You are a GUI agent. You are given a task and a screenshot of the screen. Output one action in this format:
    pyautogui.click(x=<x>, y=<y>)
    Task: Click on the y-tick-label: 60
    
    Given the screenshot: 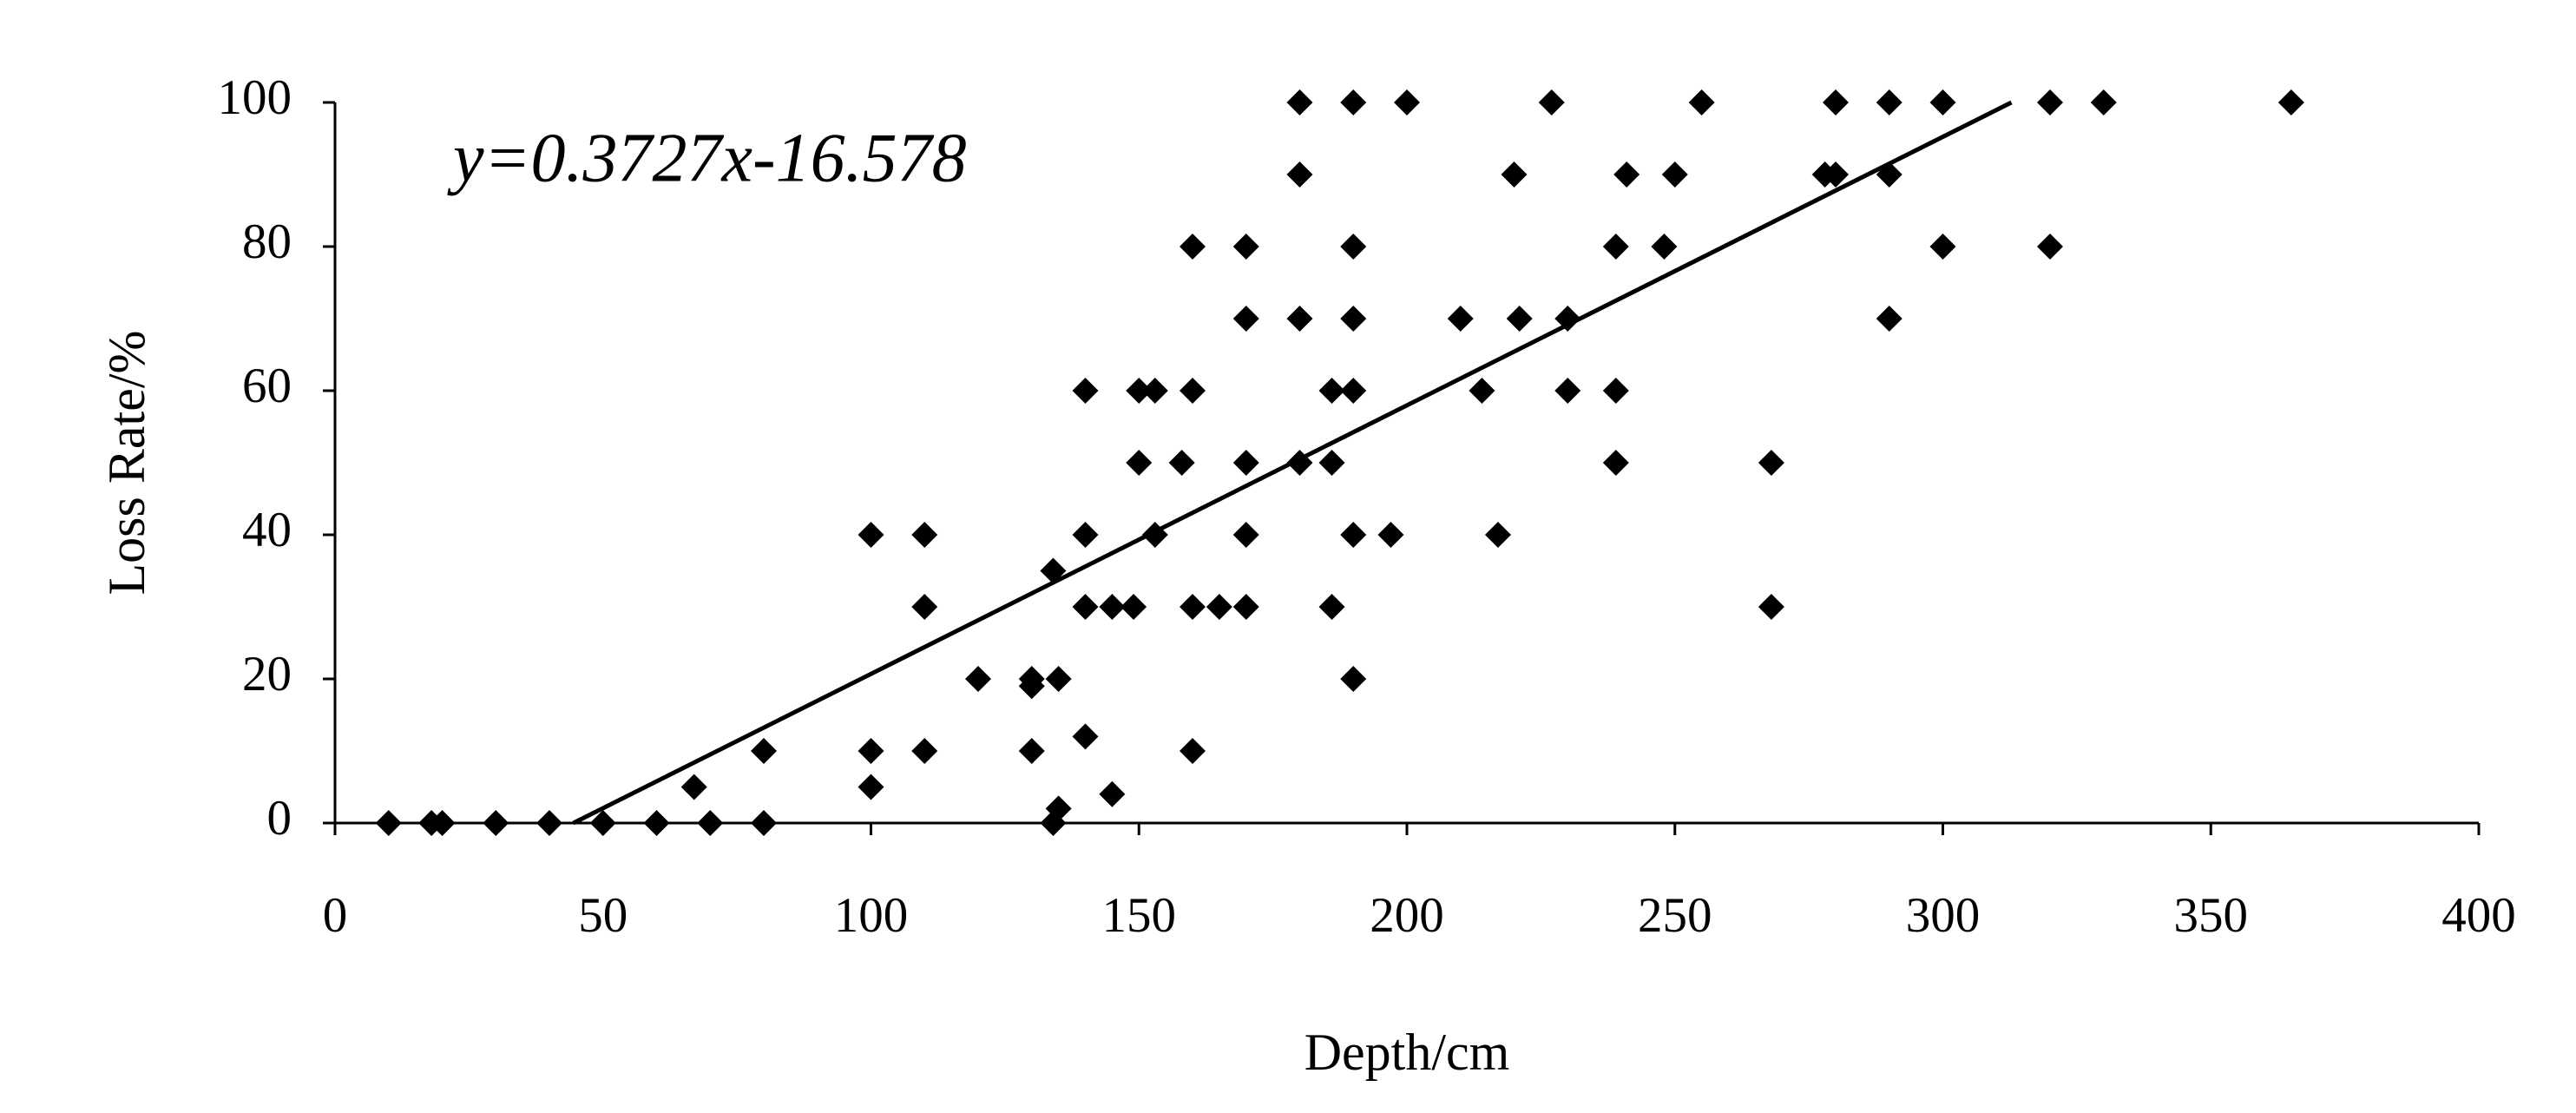 What is the action you would take?
    pyautogui.click(x=267, y=386)
    